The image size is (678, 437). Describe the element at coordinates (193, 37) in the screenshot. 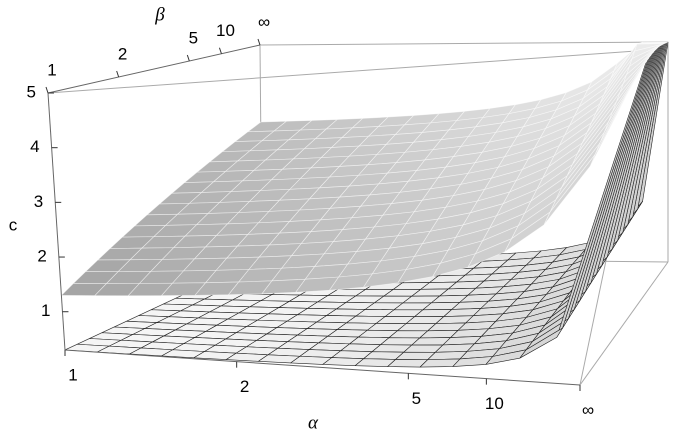

I see `y-tick-label: 5` at that location.